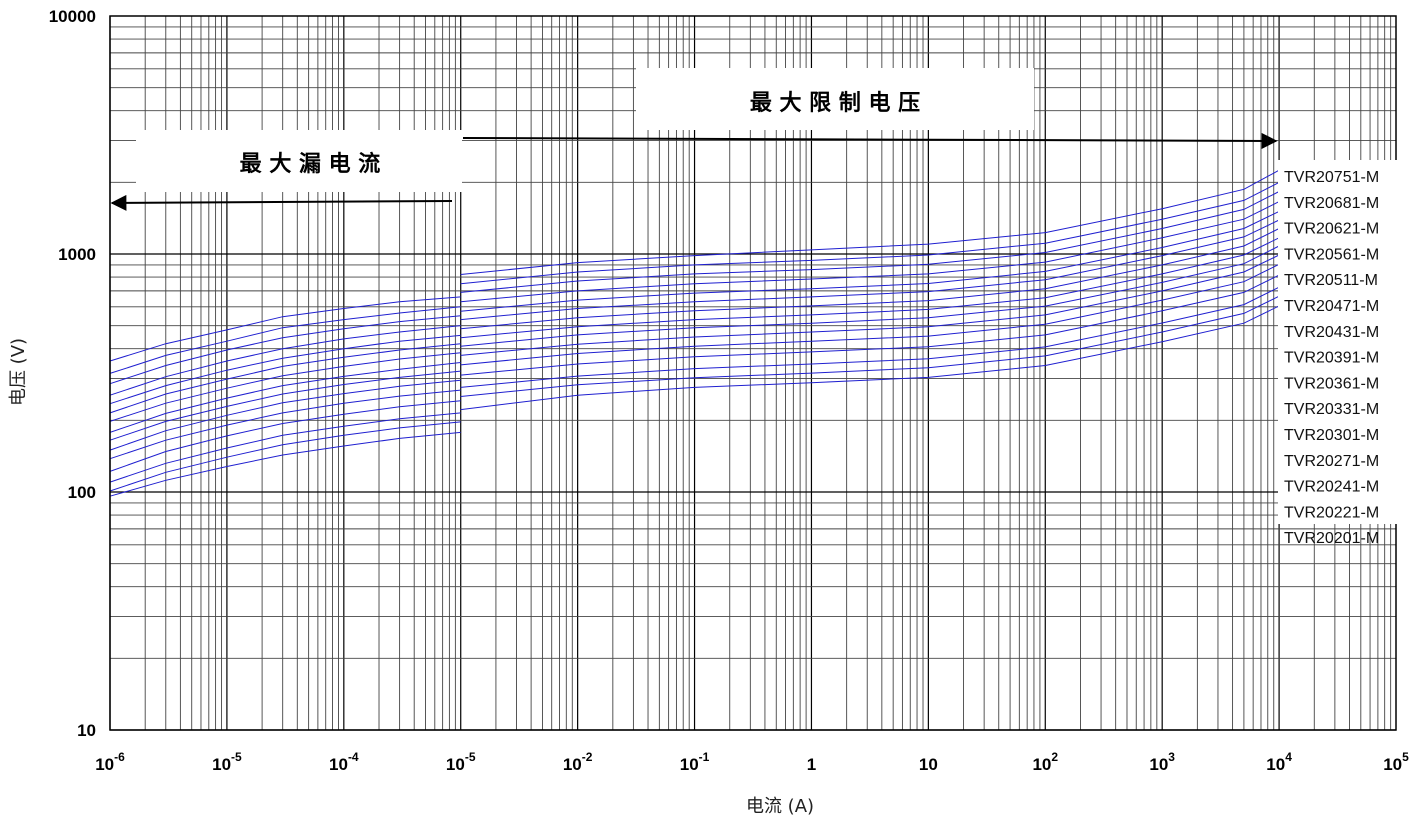 This screenshot has height=824, width=1420. Describe the element at coordinates (835, 103) in the screenshot. I see `clamp-voltage-label: 最 大 限 制 电 压` at that location.